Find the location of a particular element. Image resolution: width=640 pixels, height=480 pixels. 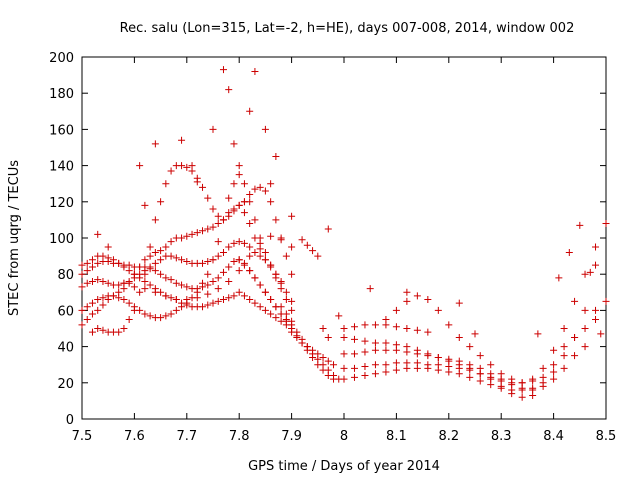

data-point-arc10 is located at coordinates (302, 343).